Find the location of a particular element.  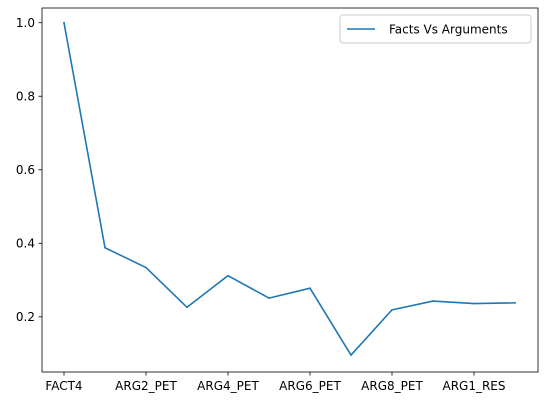

x-tick-label: ARG2_PET is located at coordinates (146, 386).